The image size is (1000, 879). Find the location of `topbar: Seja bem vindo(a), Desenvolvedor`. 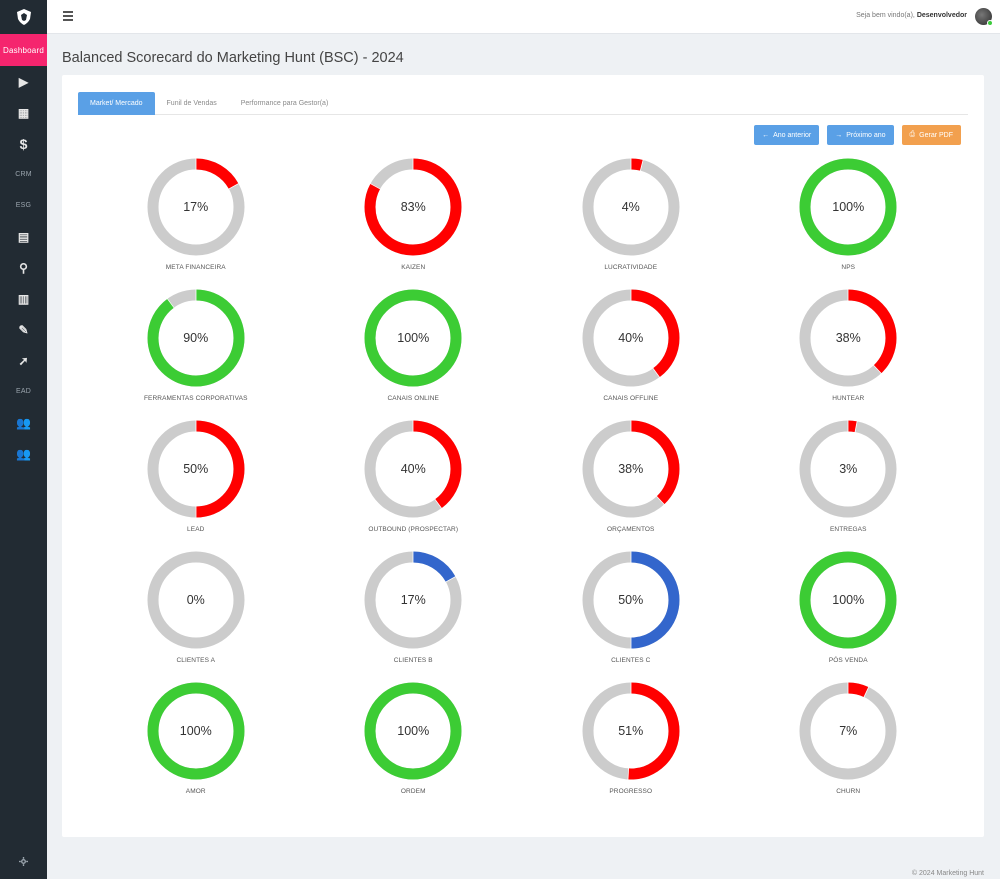

topbar: Seja bem vindo(a), Desenvolvedor is located at coordinates (523, 17).